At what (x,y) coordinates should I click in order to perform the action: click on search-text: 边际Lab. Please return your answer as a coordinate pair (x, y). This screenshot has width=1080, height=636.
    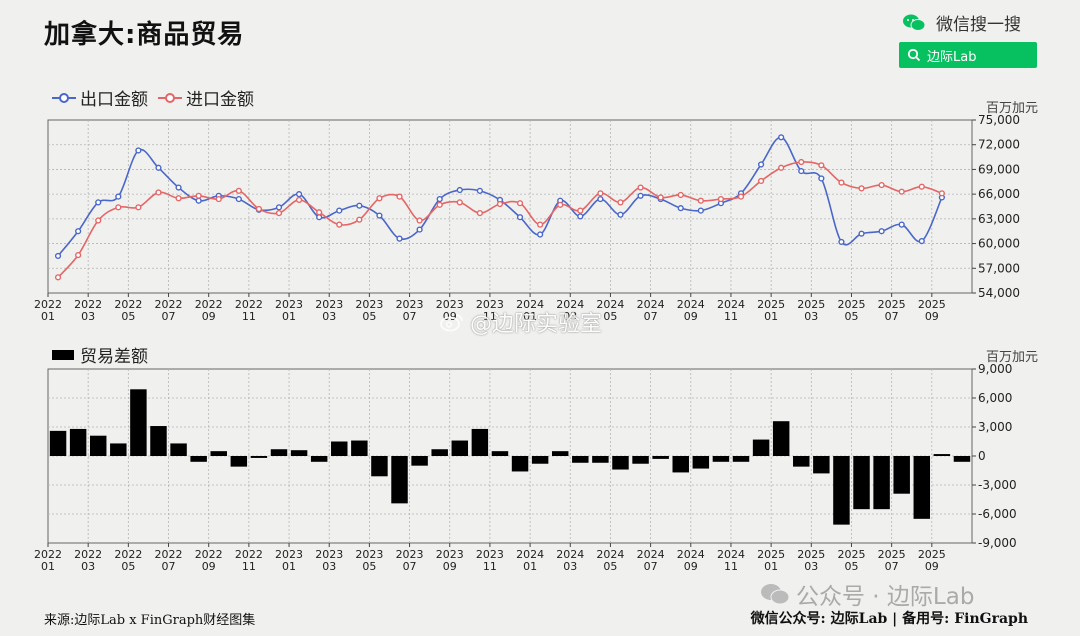
    Looking at the image, I should click on (952, 57).